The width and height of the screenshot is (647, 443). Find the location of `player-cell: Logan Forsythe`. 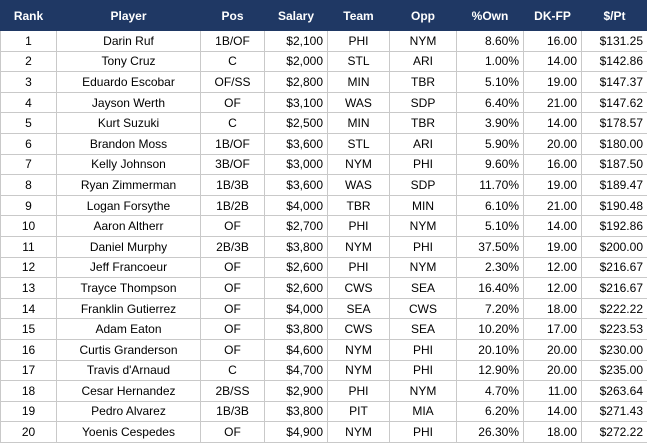

player-cell: Logan Forsythe is located at coordinates (129, 205).